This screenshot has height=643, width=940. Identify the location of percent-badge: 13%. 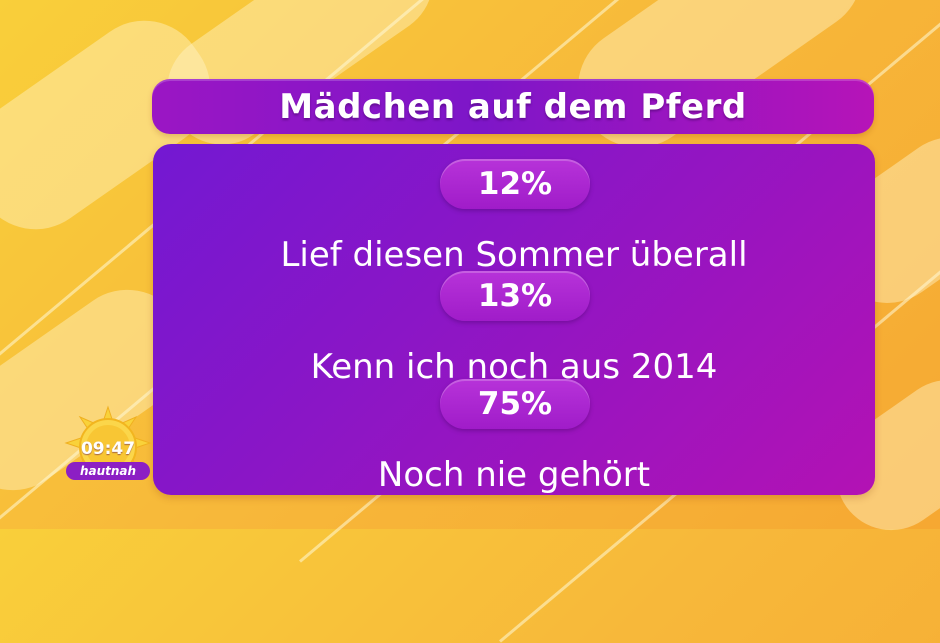
(515, 296).